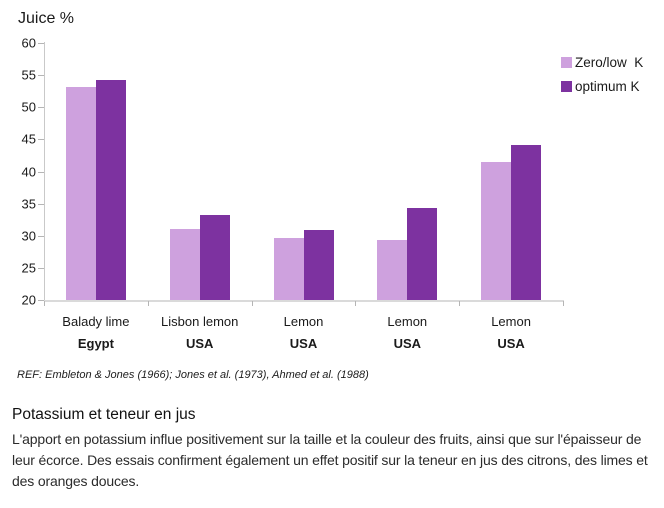  What do you see at coordinates (28, 300) in the screenshot?
I see `y-tick-label: 20` at bounding box center [28, 300].